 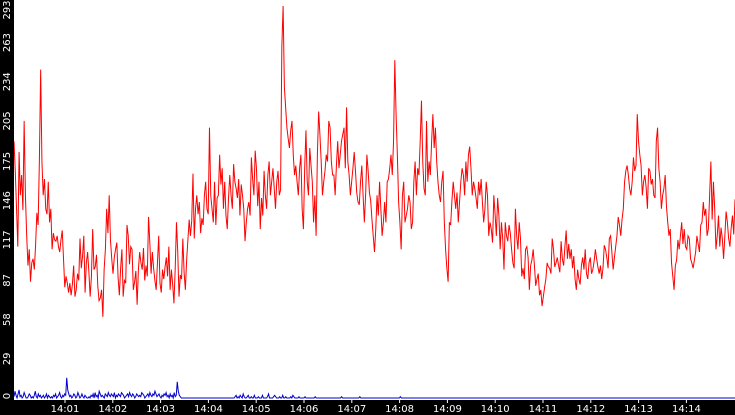 I want to click on x-tick-label: 14:03, so click(x=160, y=409).